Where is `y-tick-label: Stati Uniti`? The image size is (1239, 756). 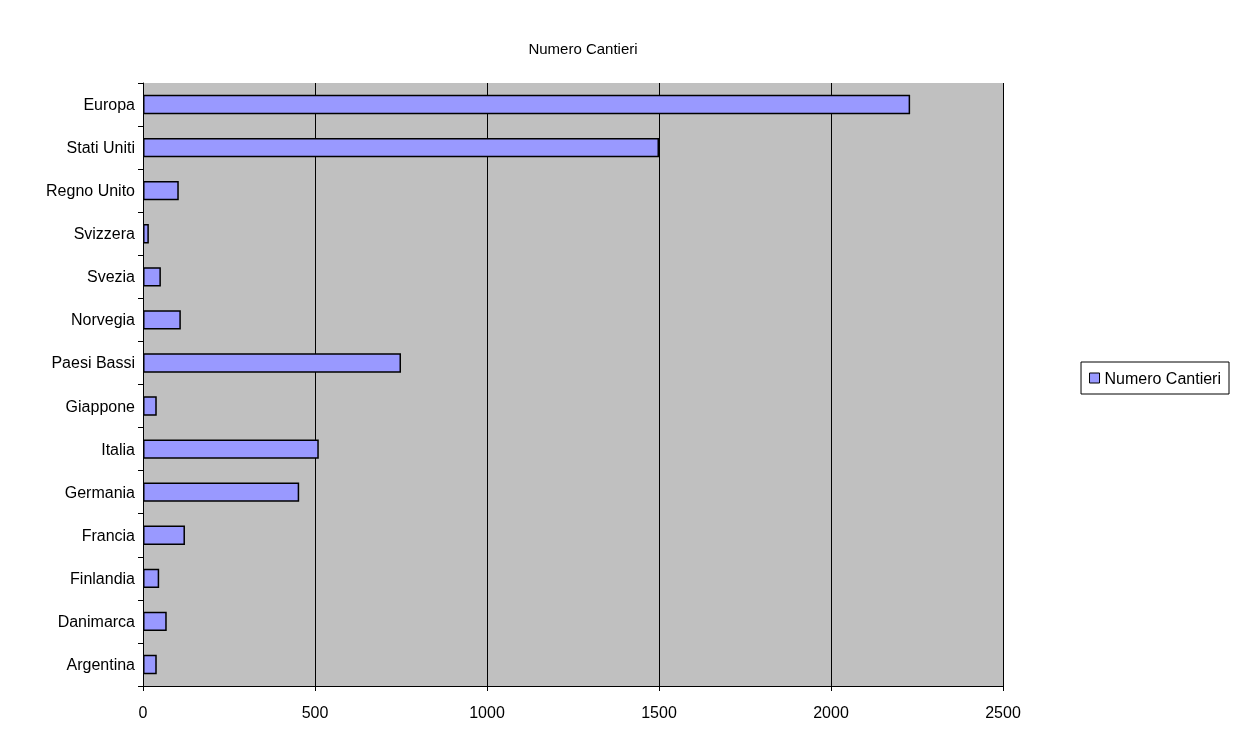 y-tick-label: Stati Uniti is located at coordinates (100, 148).